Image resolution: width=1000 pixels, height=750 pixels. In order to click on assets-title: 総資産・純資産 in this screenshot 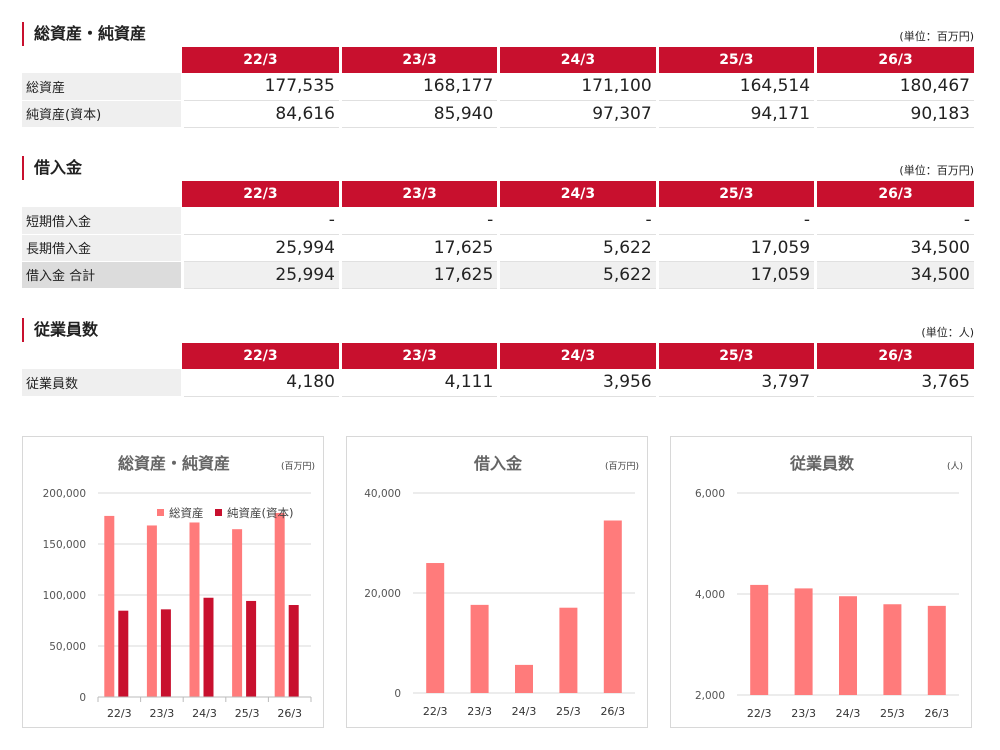, I will do `click(84, 34)`.